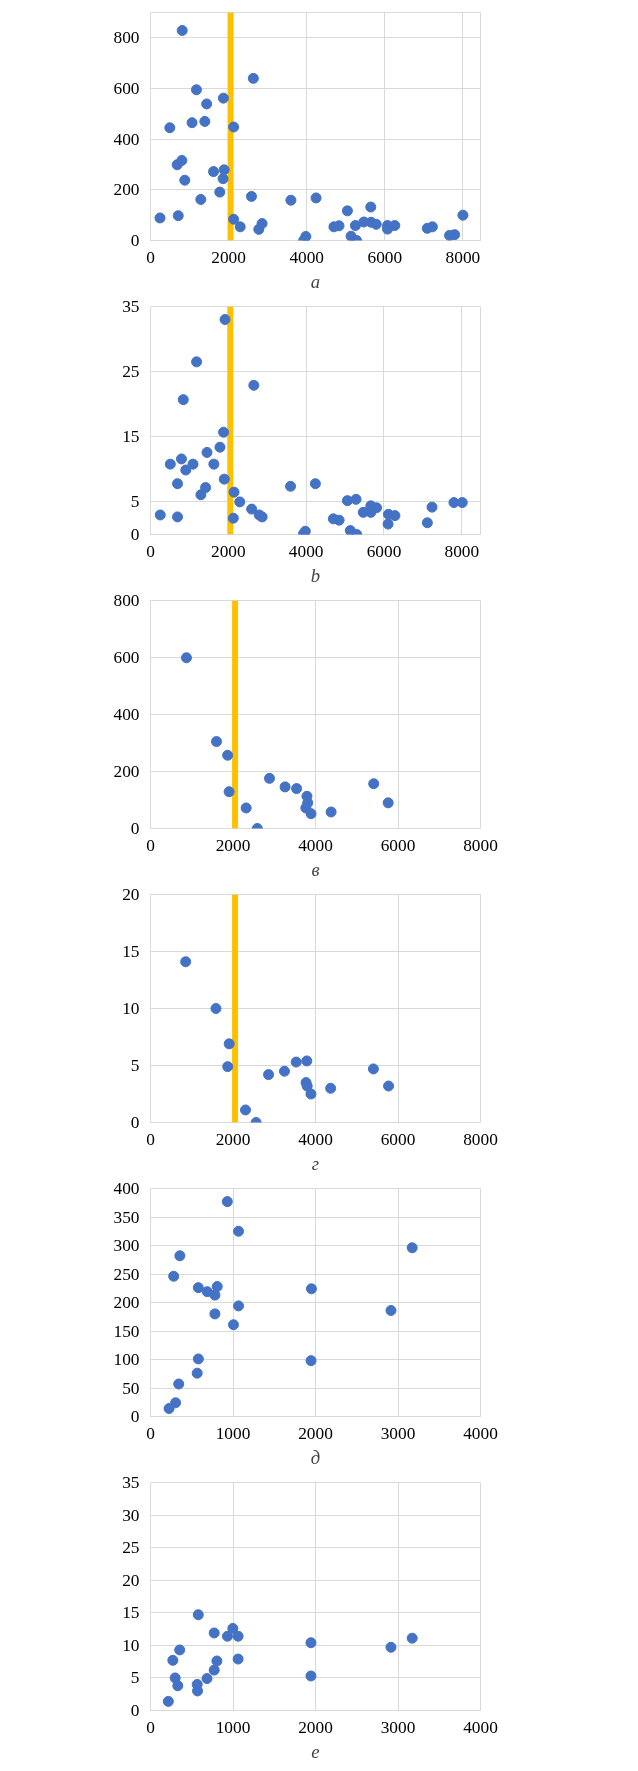 Image resolution: width=638 pixels, height=1771 pixels. Describe the element at coordinates (131, 1388) in the screenshot. I see `y-tick-label: 50` at that location.